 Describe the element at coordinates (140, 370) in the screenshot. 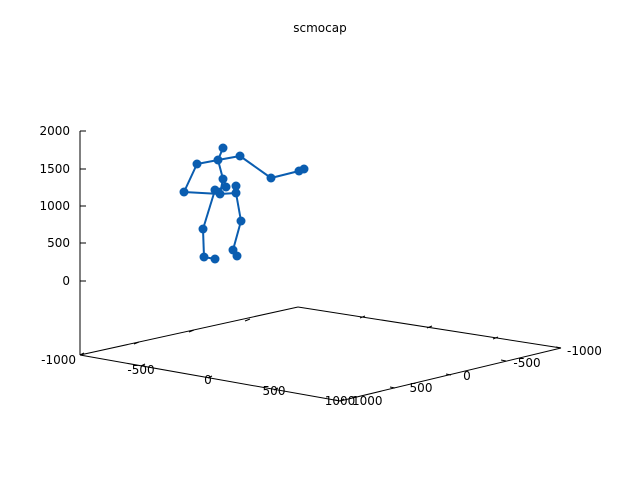

I see `x-tick-label: -500` at that location.